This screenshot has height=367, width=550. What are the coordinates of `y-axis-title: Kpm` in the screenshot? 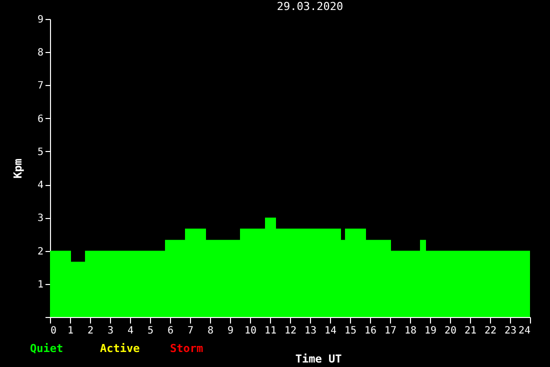 It's located at (17, 168).